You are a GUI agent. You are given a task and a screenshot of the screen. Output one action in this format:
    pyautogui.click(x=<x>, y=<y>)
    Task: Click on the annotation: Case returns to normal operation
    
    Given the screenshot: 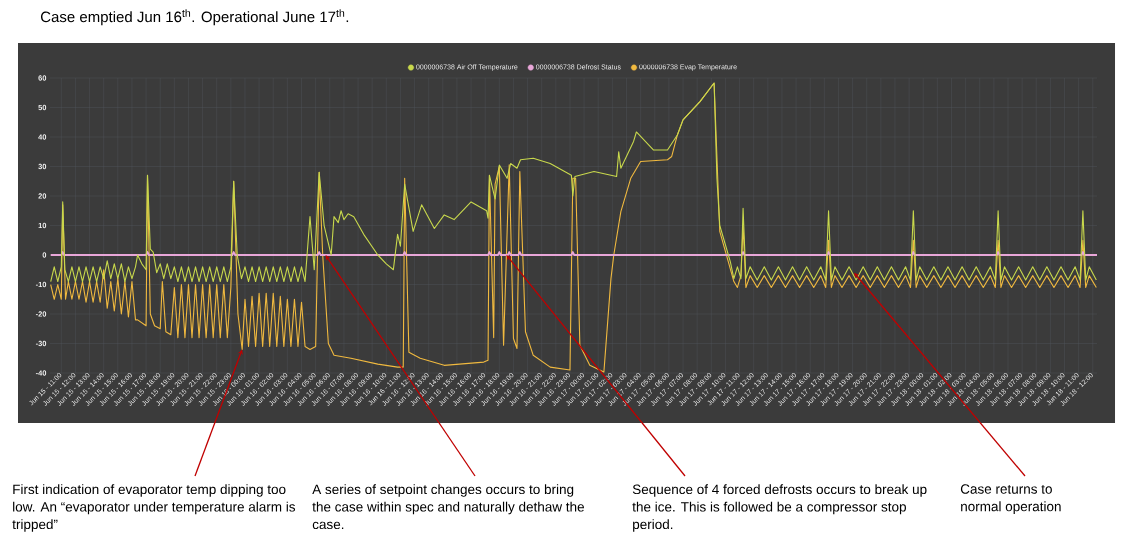 What is the action you would take?
    pyautogui.click(x=1010, y=499)
    